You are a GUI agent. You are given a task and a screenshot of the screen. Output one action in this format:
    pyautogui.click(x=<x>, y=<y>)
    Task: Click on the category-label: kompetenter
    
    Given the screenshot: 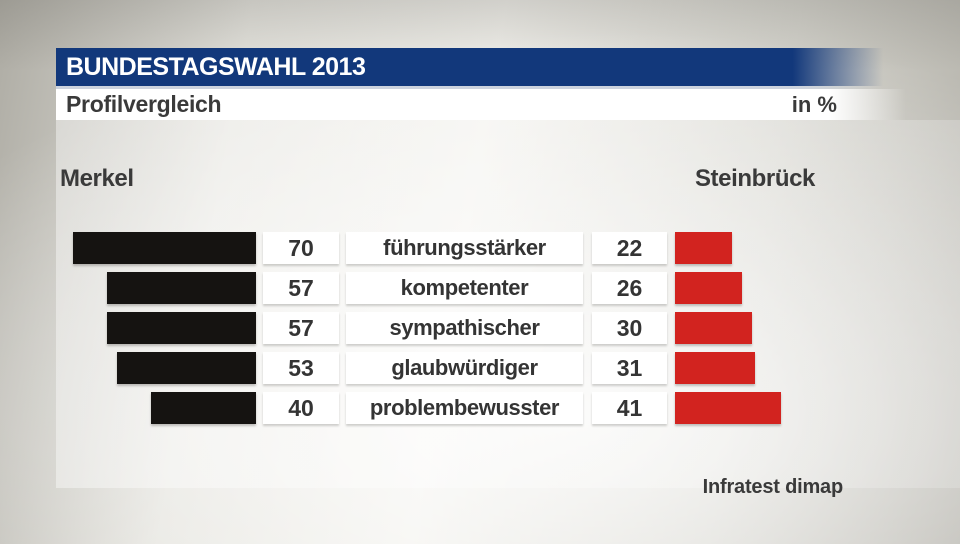 What is the action you would take?
    pyautogui.click(x=464, y=288)
    